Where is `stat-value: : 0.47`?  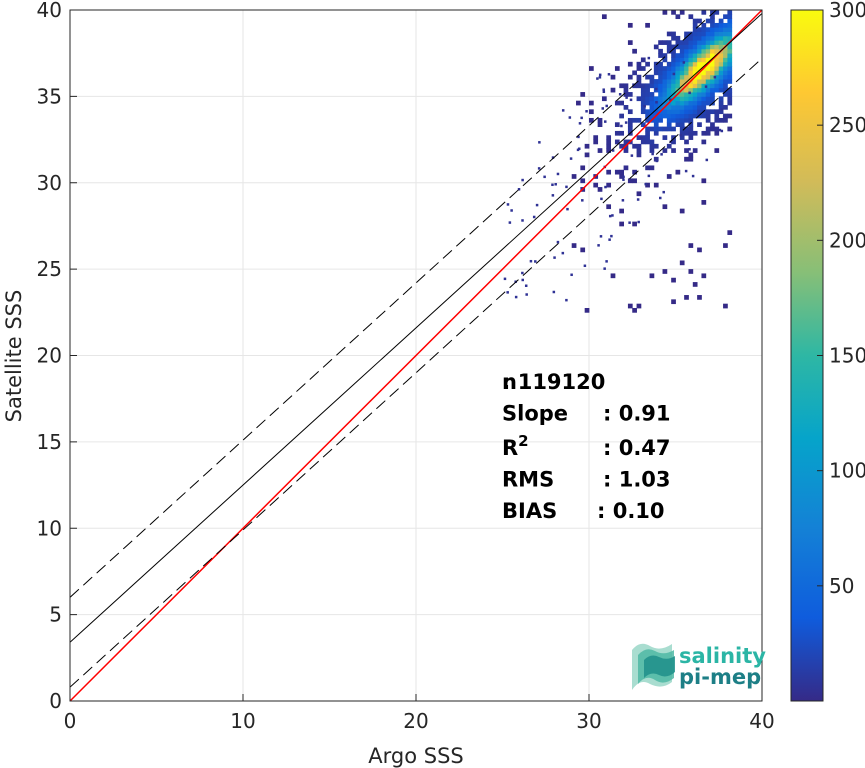
stat-value: : 0.47 is located at coordinates (637, 448).